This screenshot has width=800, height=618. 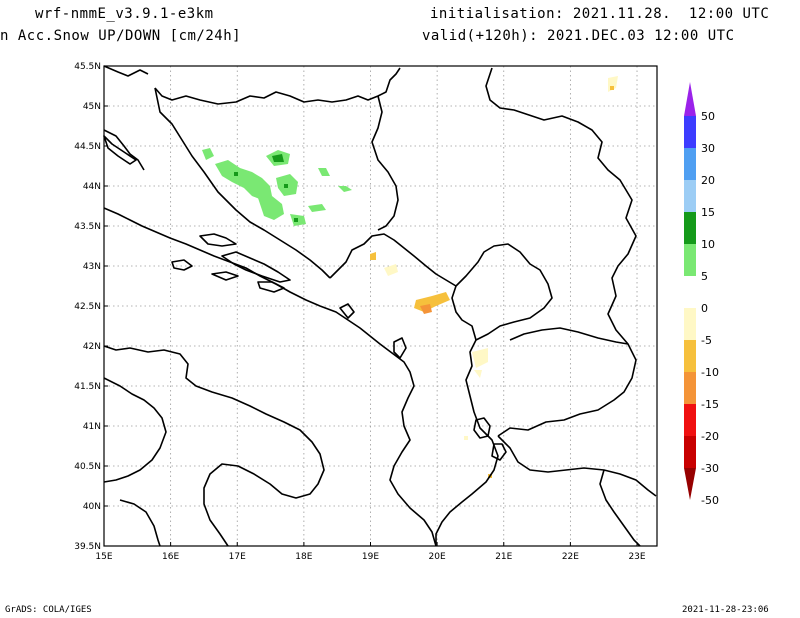 I want to click on colorbar-label: 20, so click(x=708, y=180).